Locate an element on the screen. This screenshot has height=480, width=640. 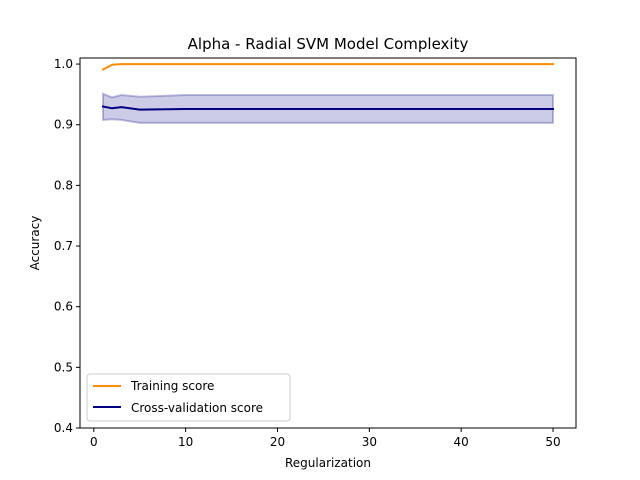
y-tick-label: 1.0 is located at coordinates (63, 64).